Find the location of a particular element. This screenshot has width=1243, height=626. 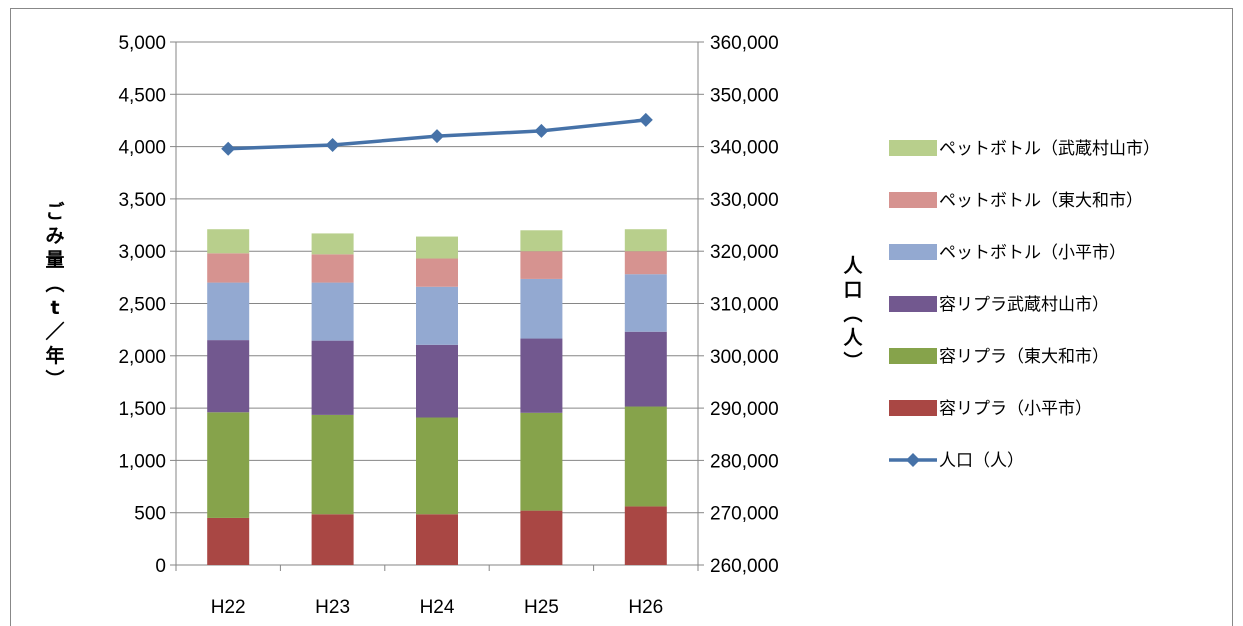

left-tick-label: 4,500 is located at coordinates (142, 95).